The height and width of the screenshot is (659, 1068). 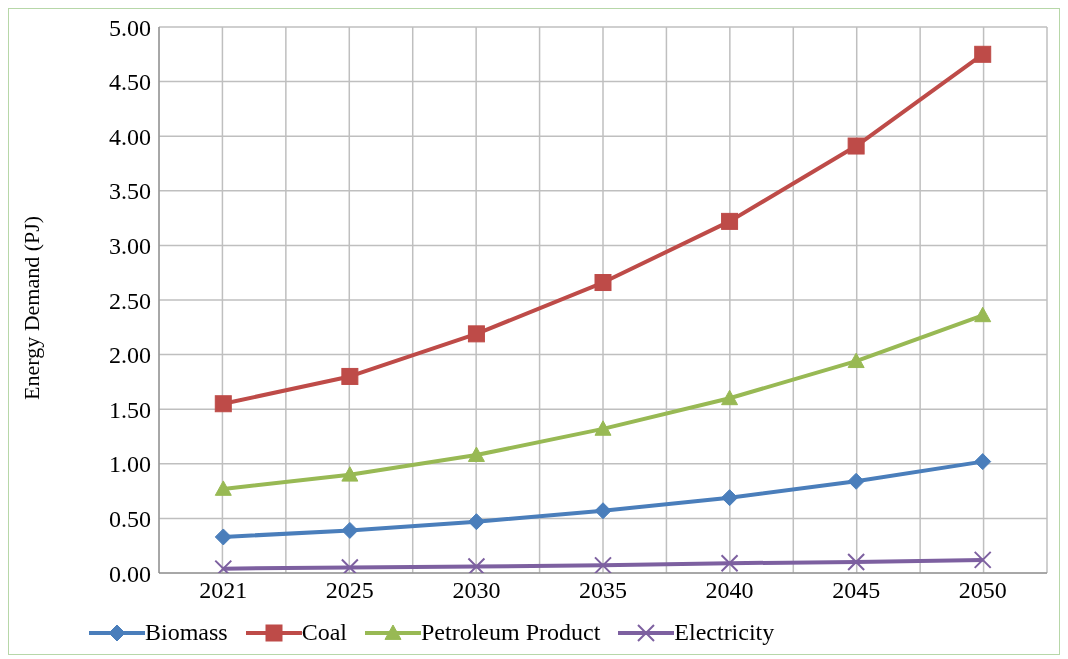 I want to click on y-tick-label: 3.50, so click(x=130, y=191).